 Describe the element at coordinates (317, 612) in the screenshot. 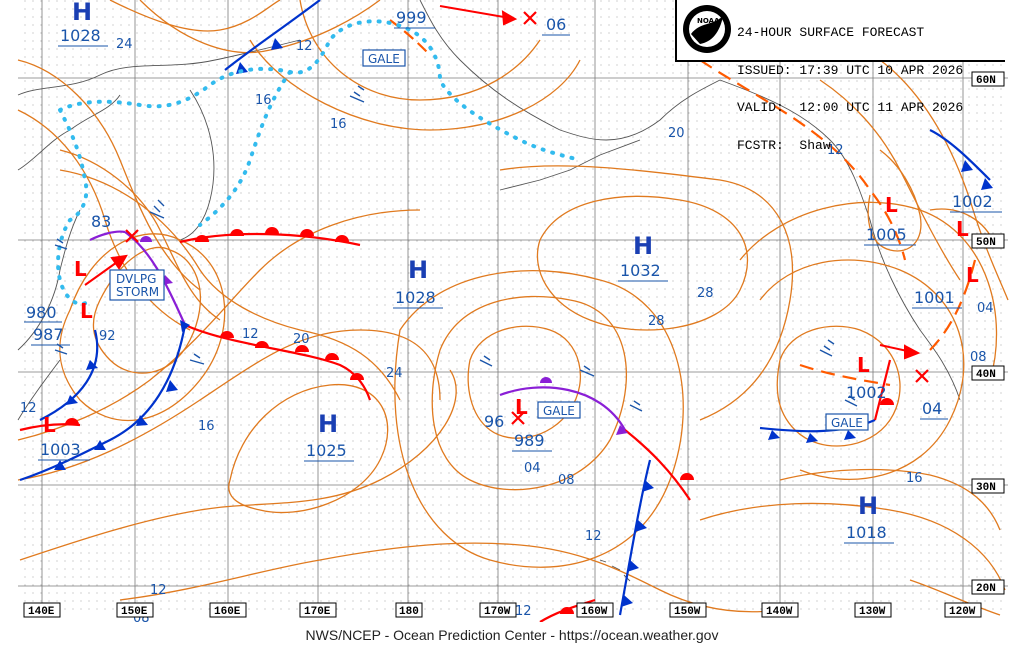

I see `lon-label: 170E` at that location.